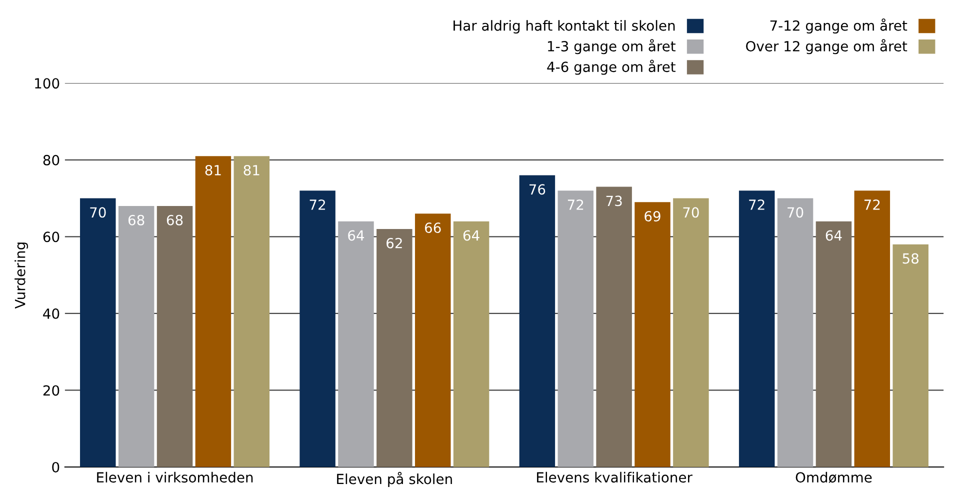  I want to click on legend-label: 4-6 gange om året, so click(611, 67).